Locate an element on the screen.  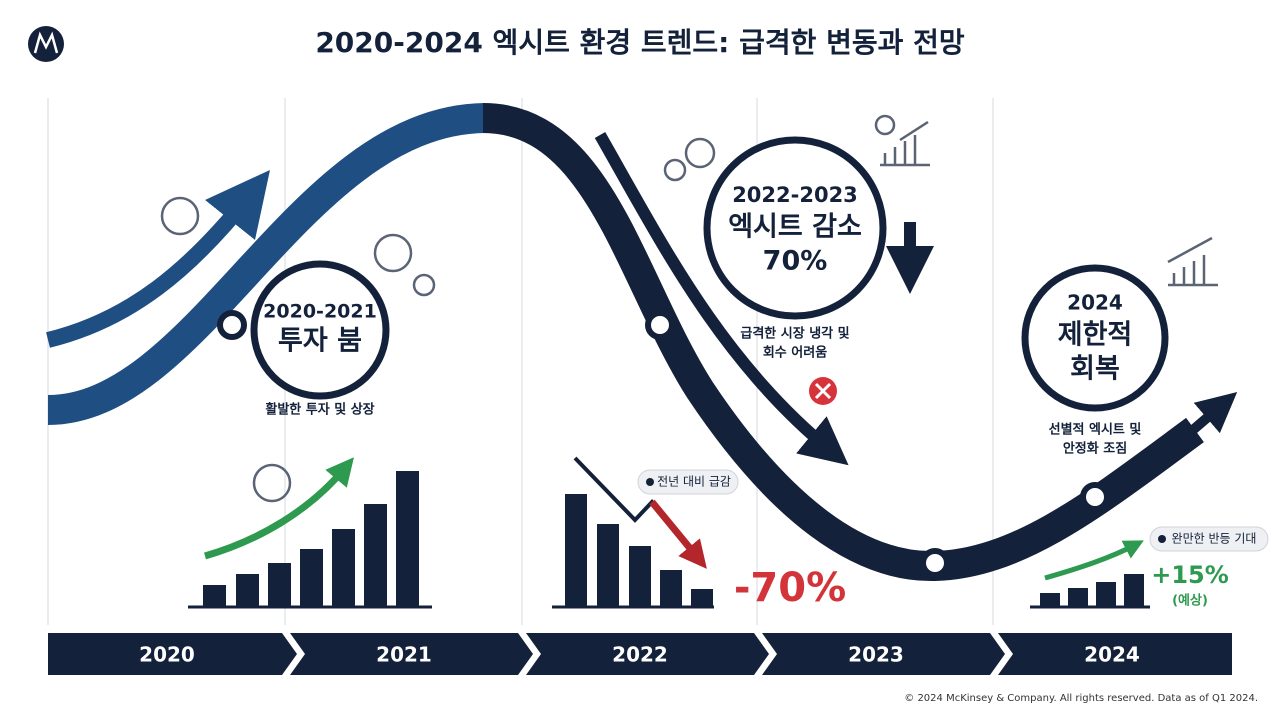
callout-note: (예상) is located at coordinates (1190, 601).